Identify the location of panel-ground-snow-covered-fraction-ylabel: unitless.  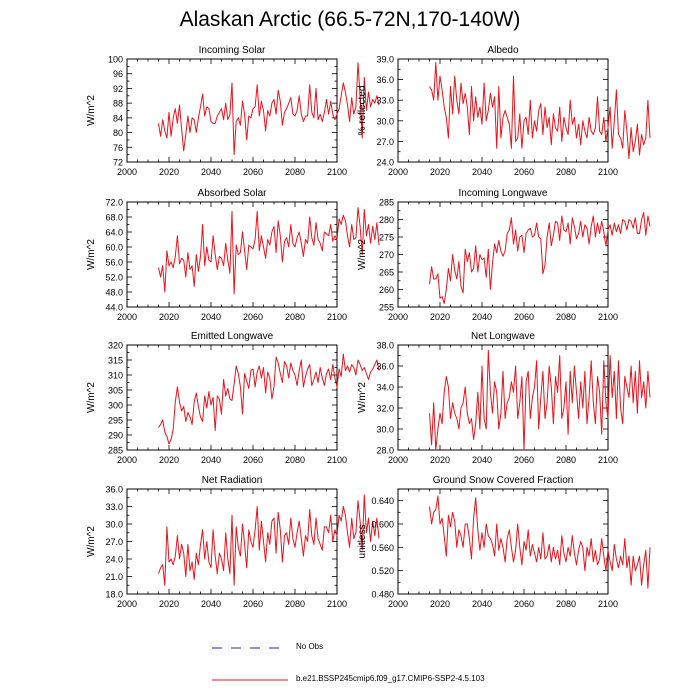
(362, 542).